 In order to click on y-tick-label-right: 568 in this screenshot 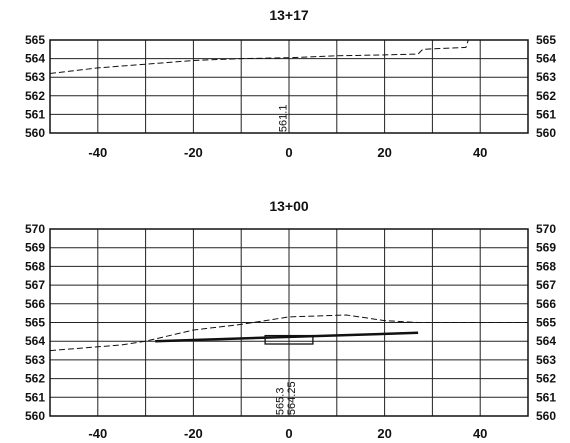, I will do `click(546, 266)`.